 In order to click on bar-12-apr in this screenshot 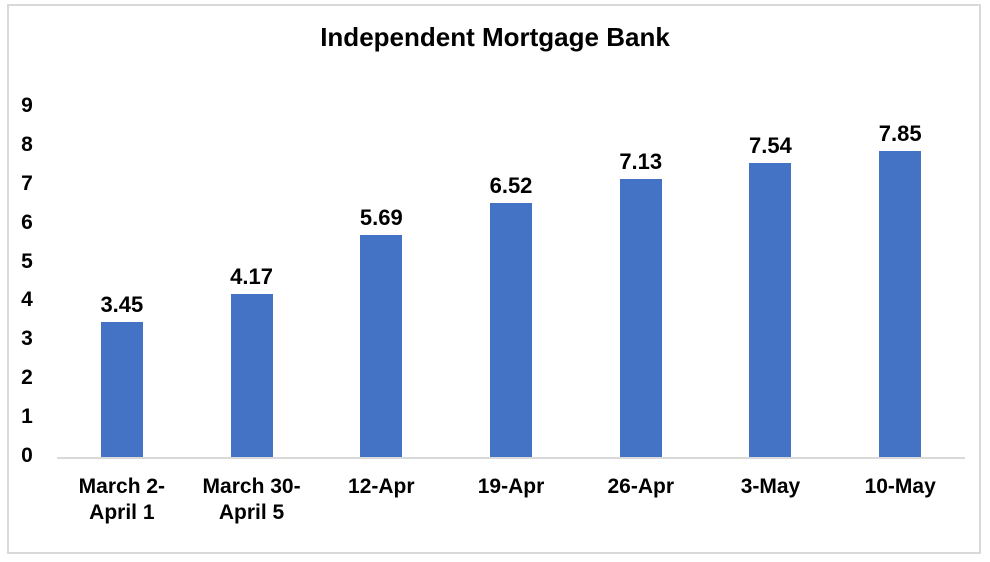, I will do `click(381, 346)`.